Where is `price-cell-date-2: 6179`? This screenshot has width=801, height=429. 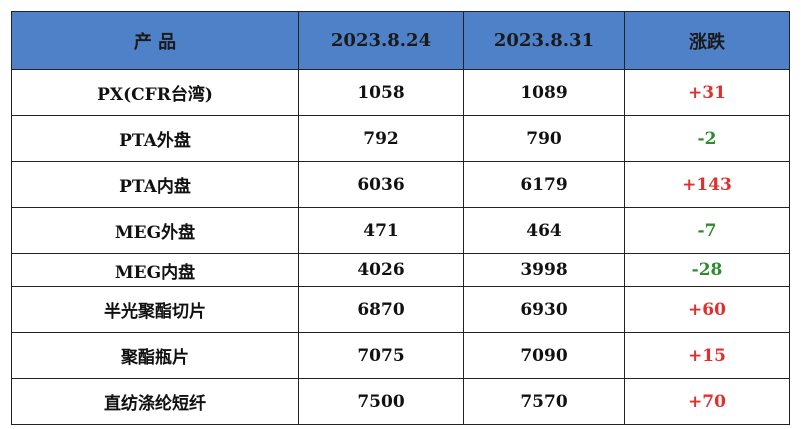
price-cell-date-2: 6179 is located at coordinates (544, 184).